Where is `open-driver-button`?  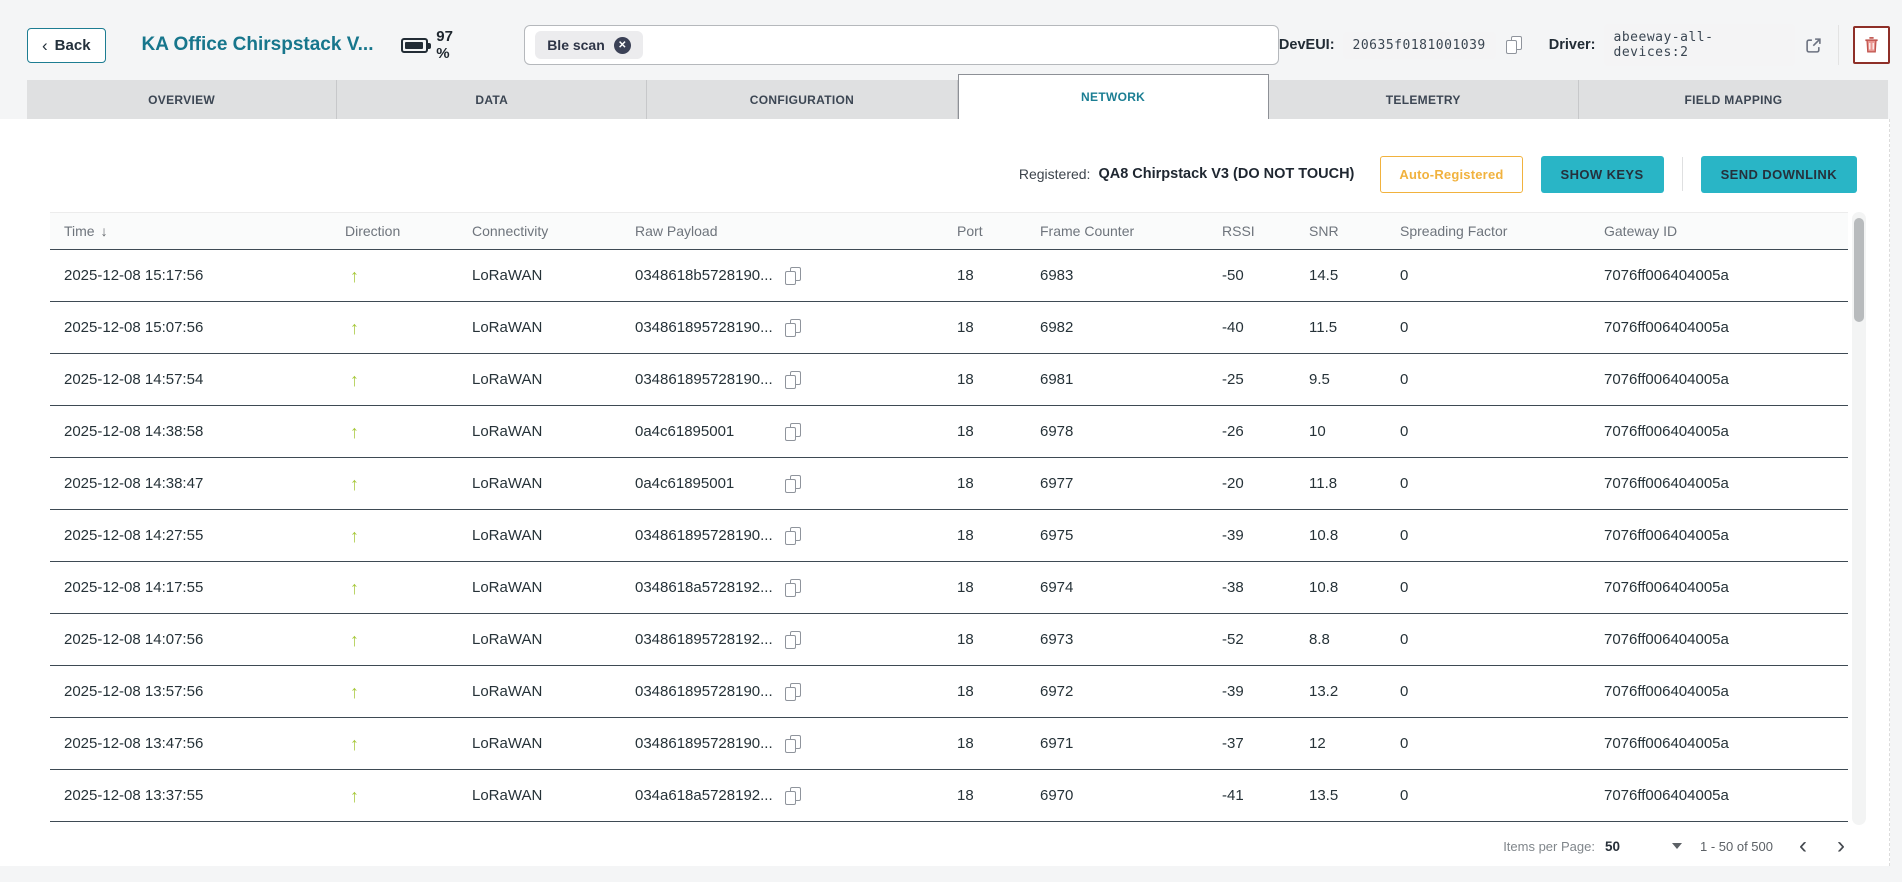
open-driver-button is located at coordinates (1813, 45).